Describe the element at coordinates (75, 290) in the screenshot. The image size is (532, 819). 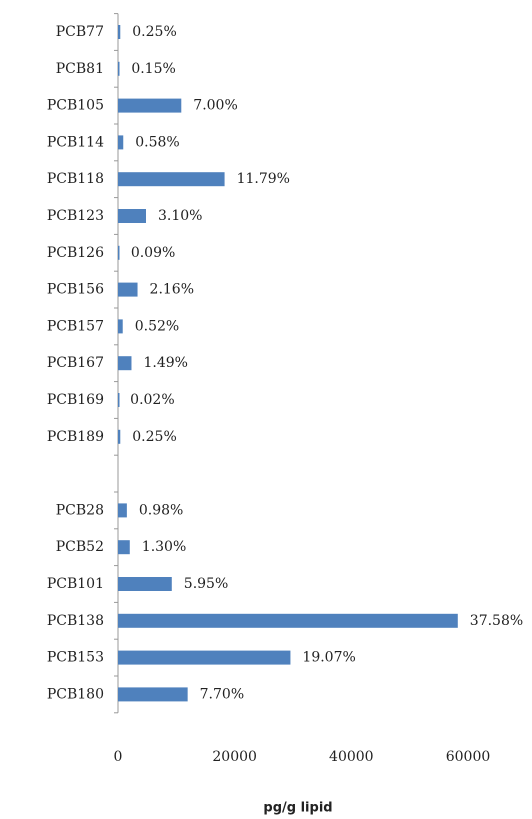
I see `y-tick-label: PCB156` at that location.